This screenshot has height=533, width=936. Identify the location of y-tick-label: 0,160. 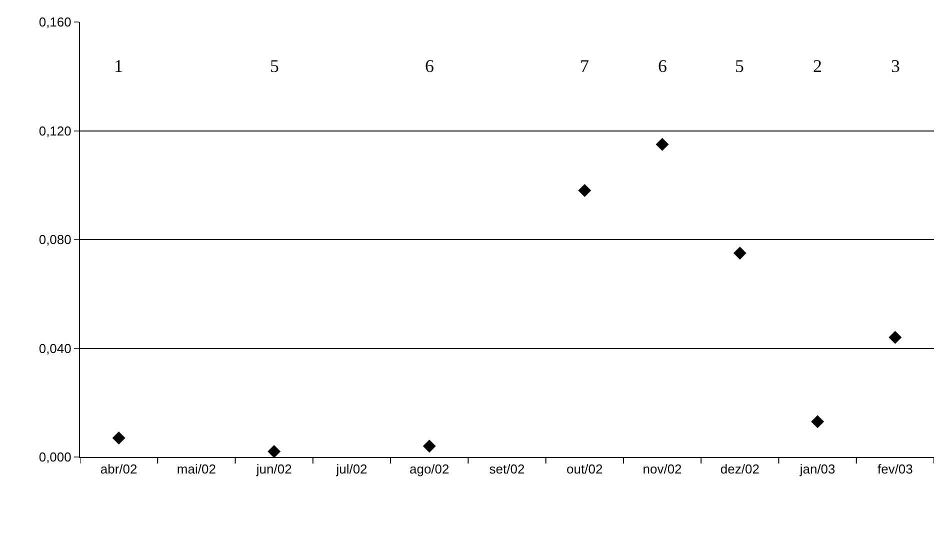
(55, 22).